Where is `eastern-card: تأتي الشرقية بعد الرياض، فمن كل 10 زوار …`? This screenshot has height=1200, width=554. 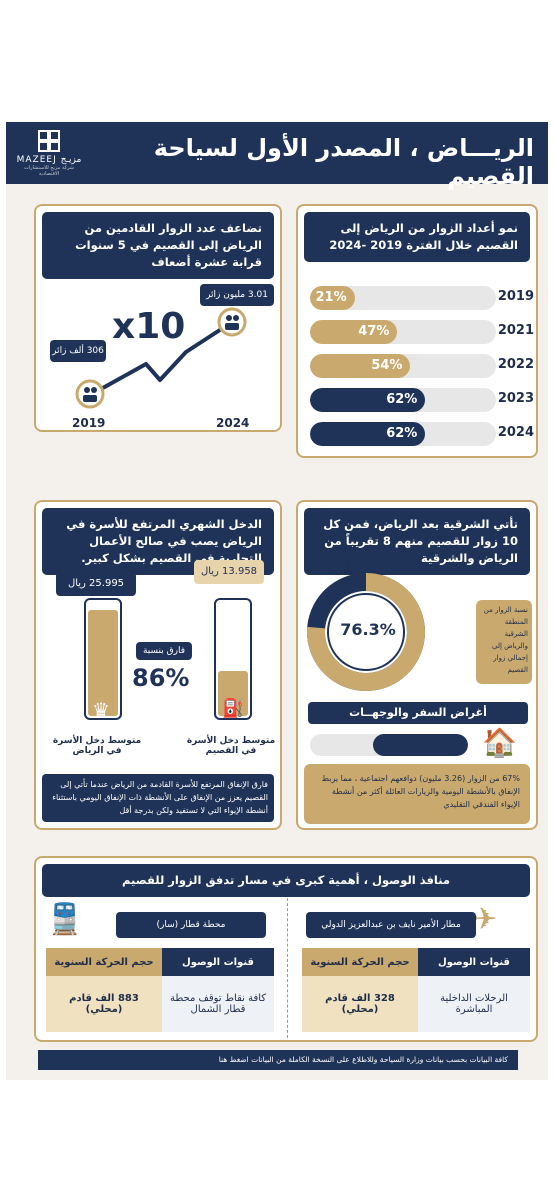 eastern-card: تأتي الشرقية بعد الرياض، فمن كل 10 زوار … is located at coordinates (417, 665).